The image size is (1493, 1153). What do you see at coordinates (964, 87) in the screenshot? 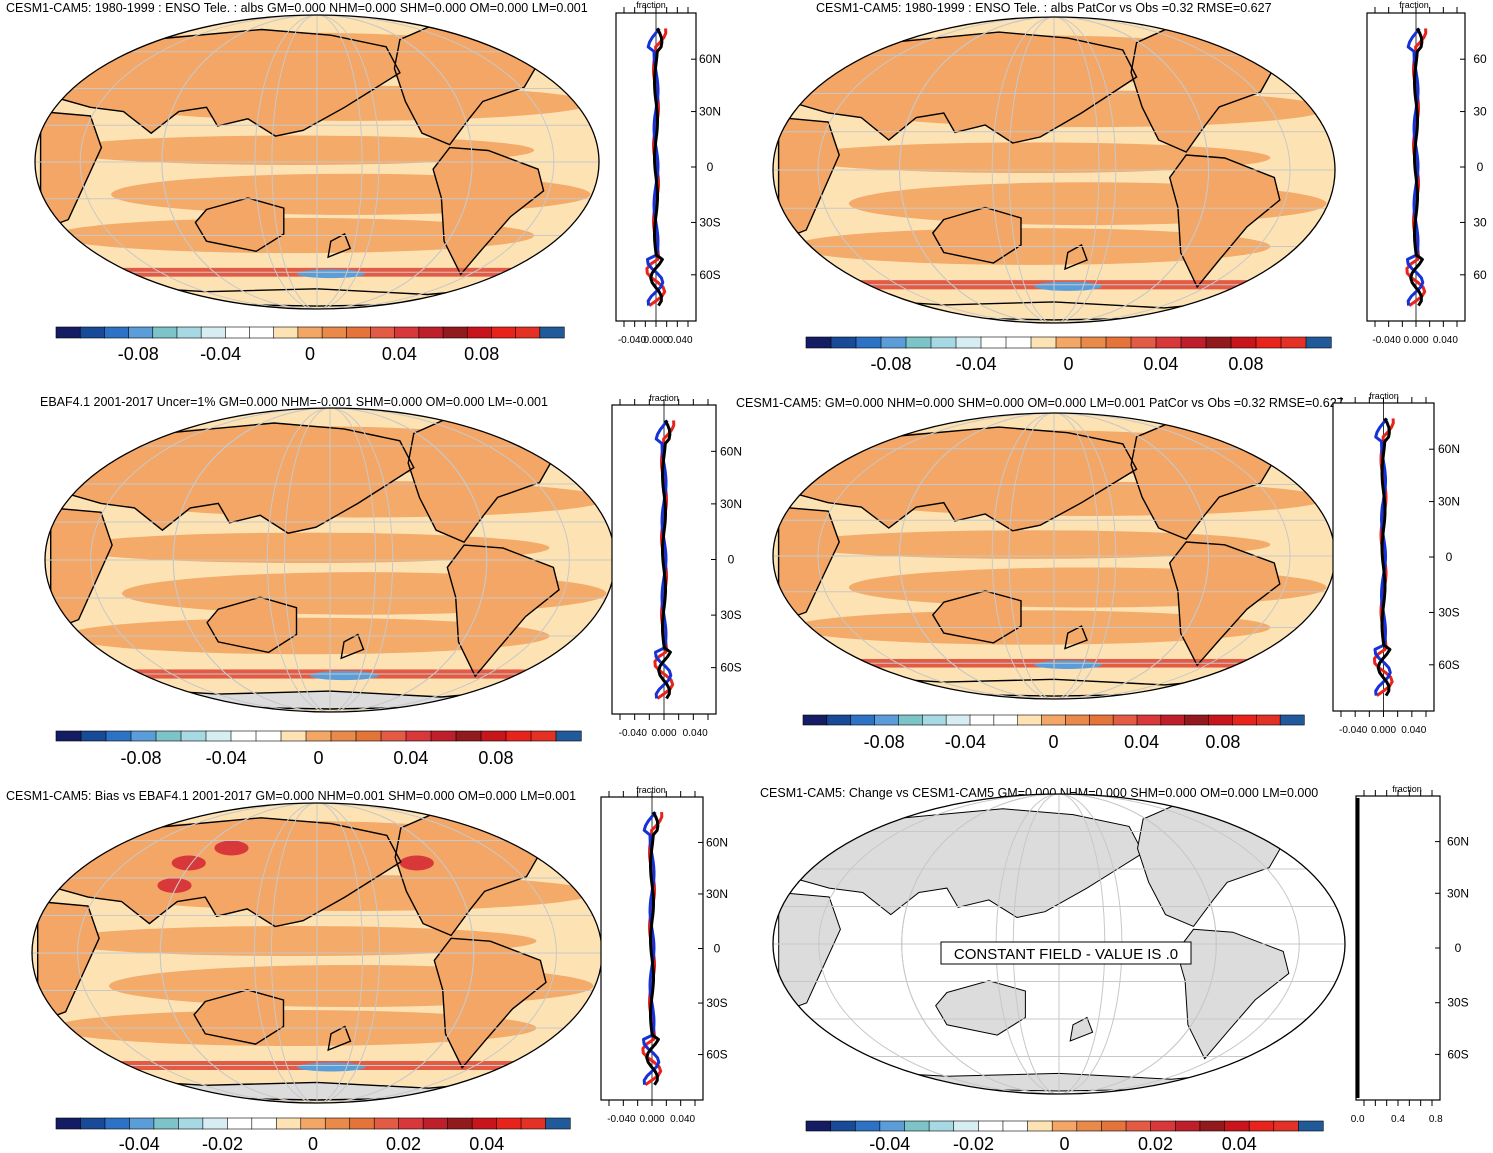
I see `eurasia-field` at bounding box center [964, 87].